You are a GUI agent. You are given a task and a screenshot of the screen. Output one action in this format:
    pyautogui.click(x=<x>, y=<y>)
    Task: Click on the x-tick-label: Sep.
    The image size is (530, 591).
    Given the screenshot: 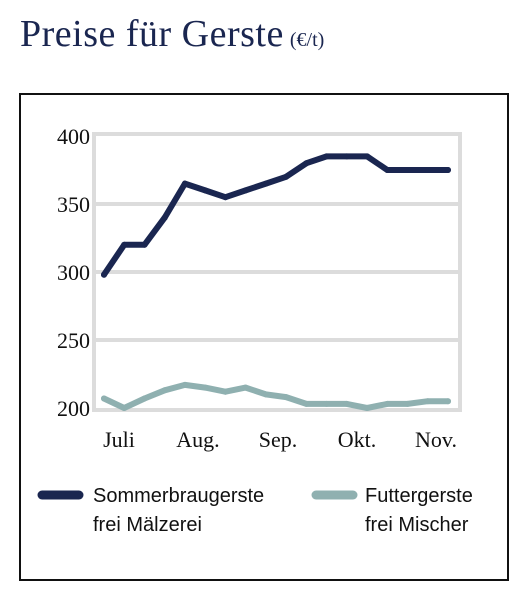 What is the action you would take?
    pyautogui.click(x=278, y=439)
    